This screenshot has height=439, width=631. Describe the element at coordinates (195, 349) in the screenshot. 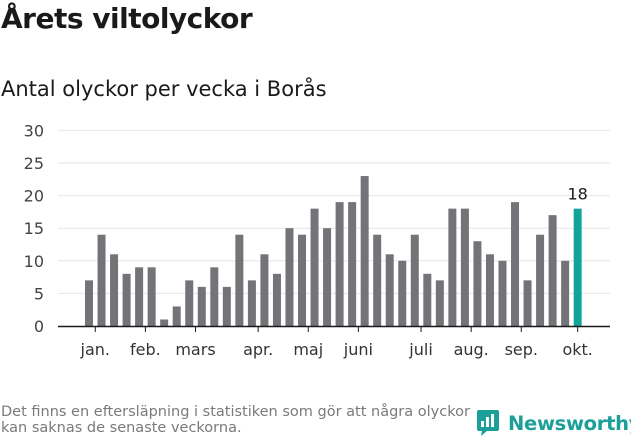

I see `x-tick-label: mars` at that location.